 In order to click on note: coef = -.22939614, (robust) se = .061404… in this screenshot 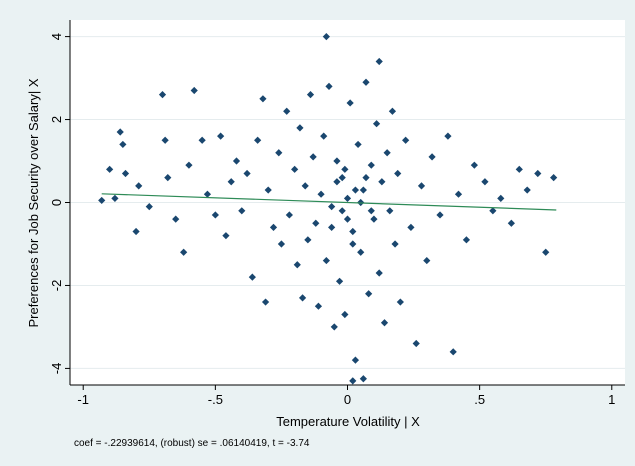, I will do `click(192, 443)`.